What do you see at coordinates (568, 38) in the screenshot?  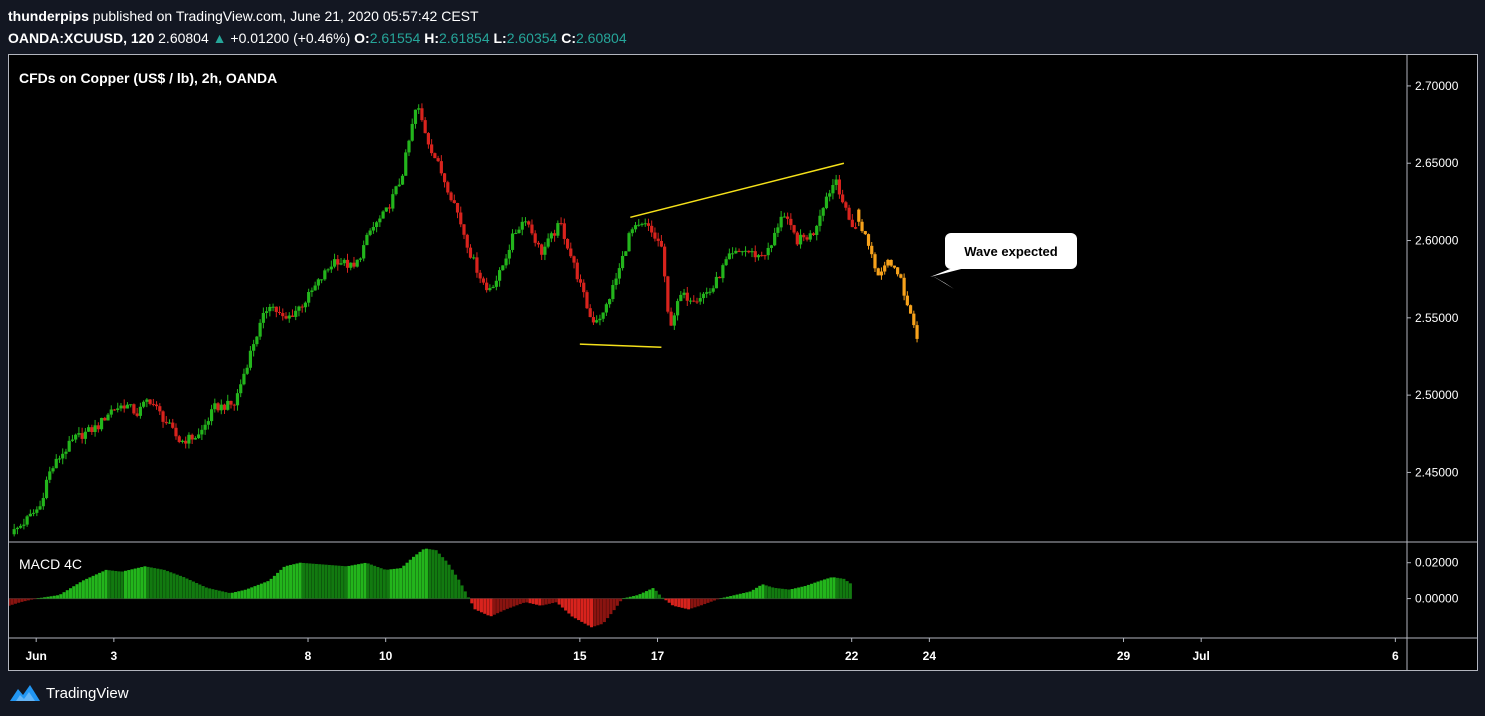 I see `close-label: C:` at bounding box center [568, 38].